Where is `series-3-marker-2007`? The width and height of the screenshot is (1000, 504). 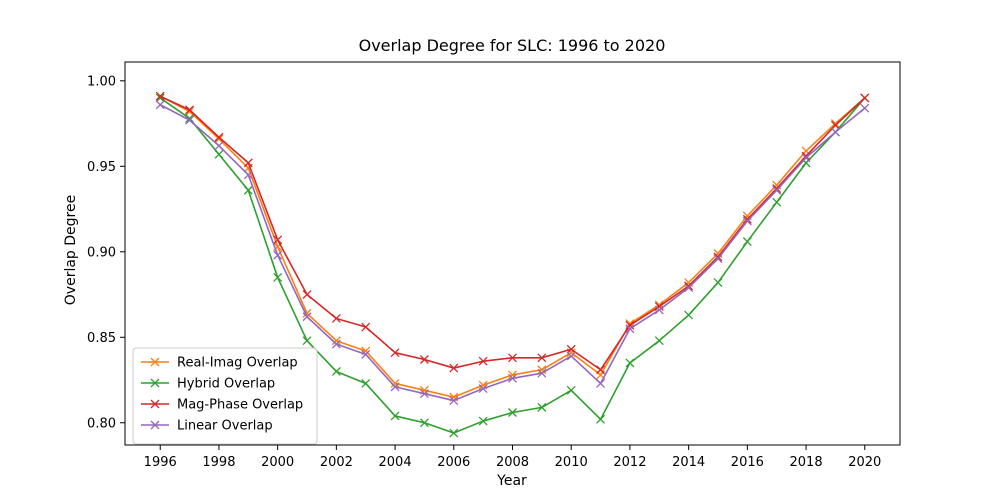
series-3-marker-2007 is located at coordinates (483, 389).